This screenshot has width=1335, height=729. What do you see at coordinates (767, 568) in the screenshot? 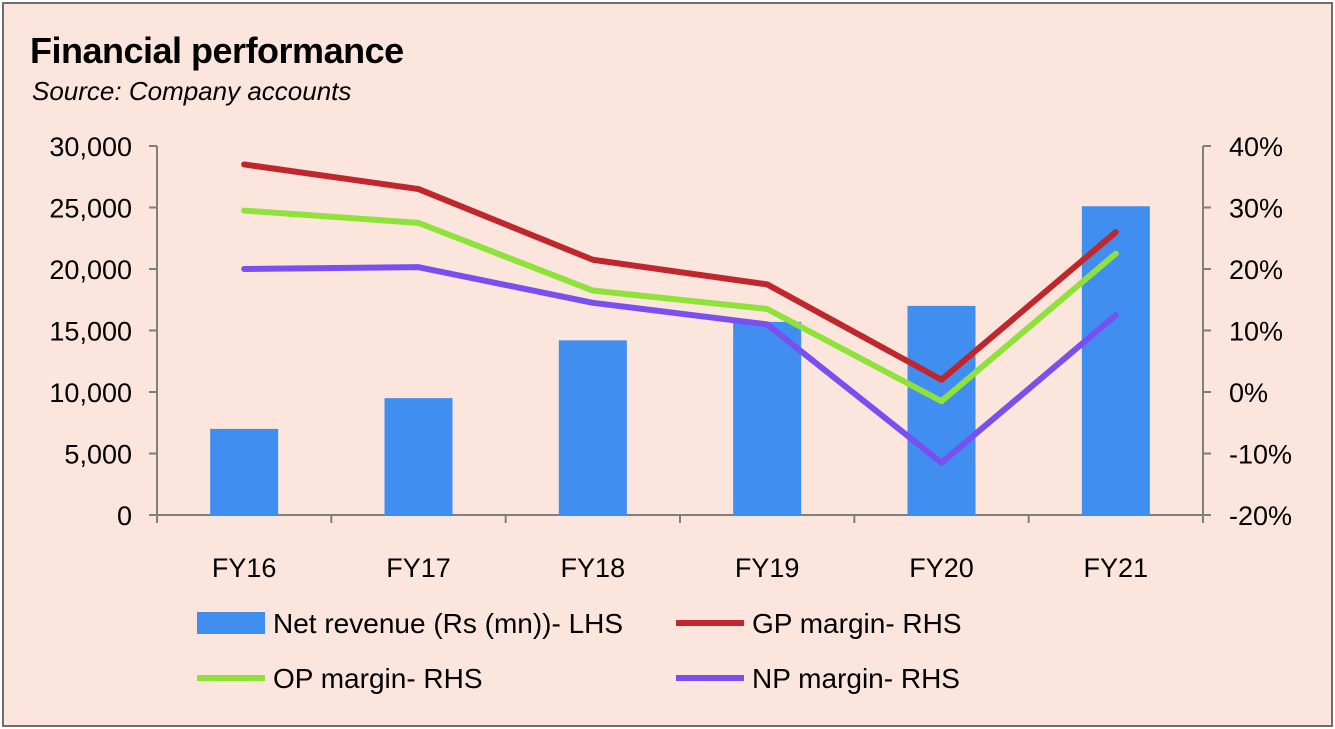
I see `x-tick-label: FY19` at bounding box center [767, 568].